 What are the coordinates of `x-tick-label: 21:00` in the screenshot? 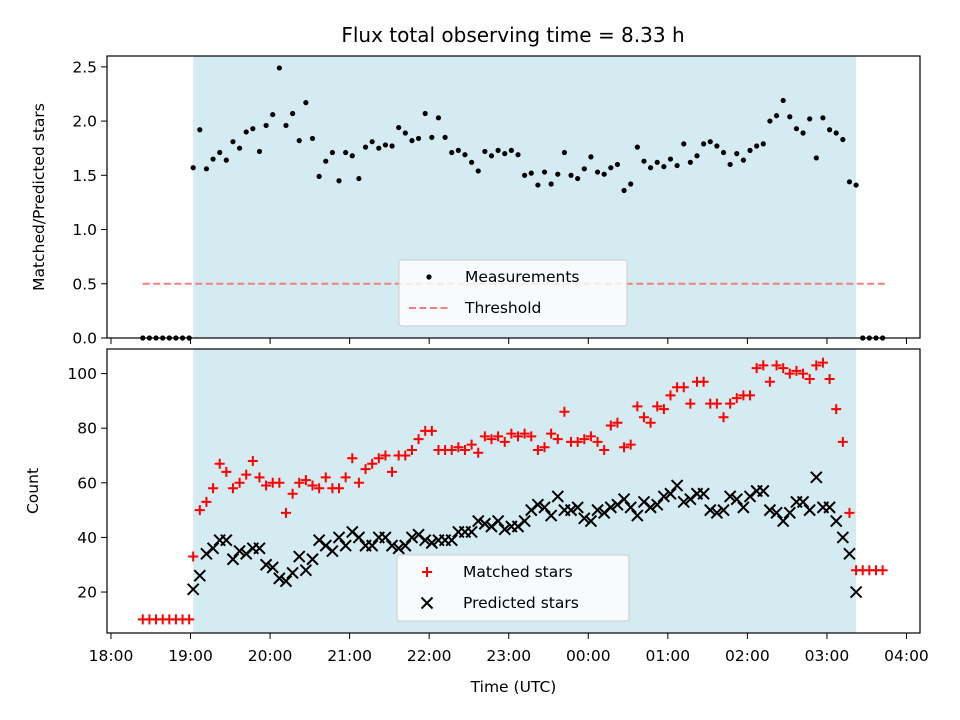 It's located at (349, 656).